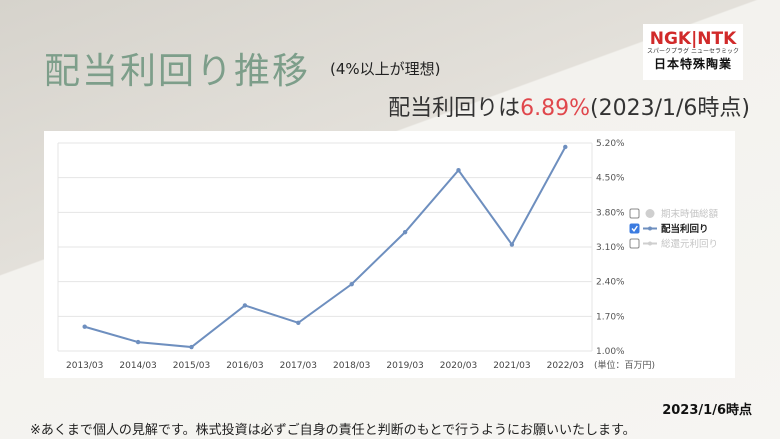  Describe the element at coordinates (693, 39) in the screenshot. I see `logo-brand: NGK|NTK` at that location.